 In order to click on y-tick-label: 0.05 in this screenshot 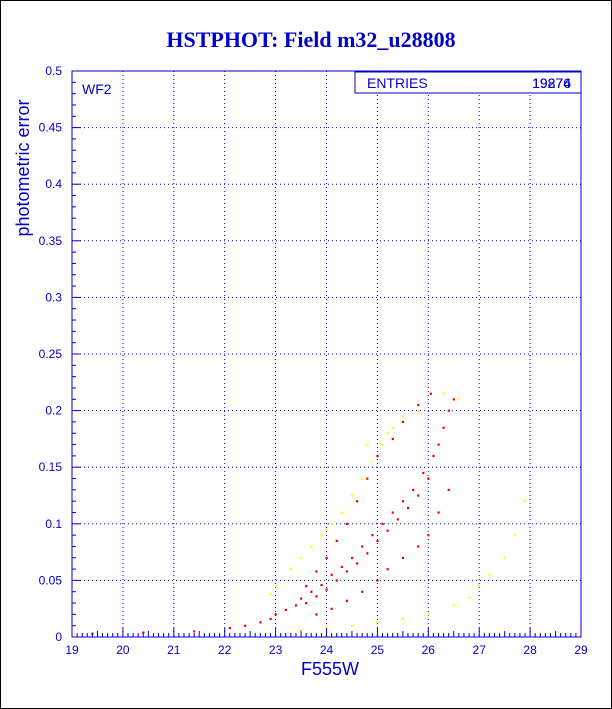, I will do `click(51, 580)`.